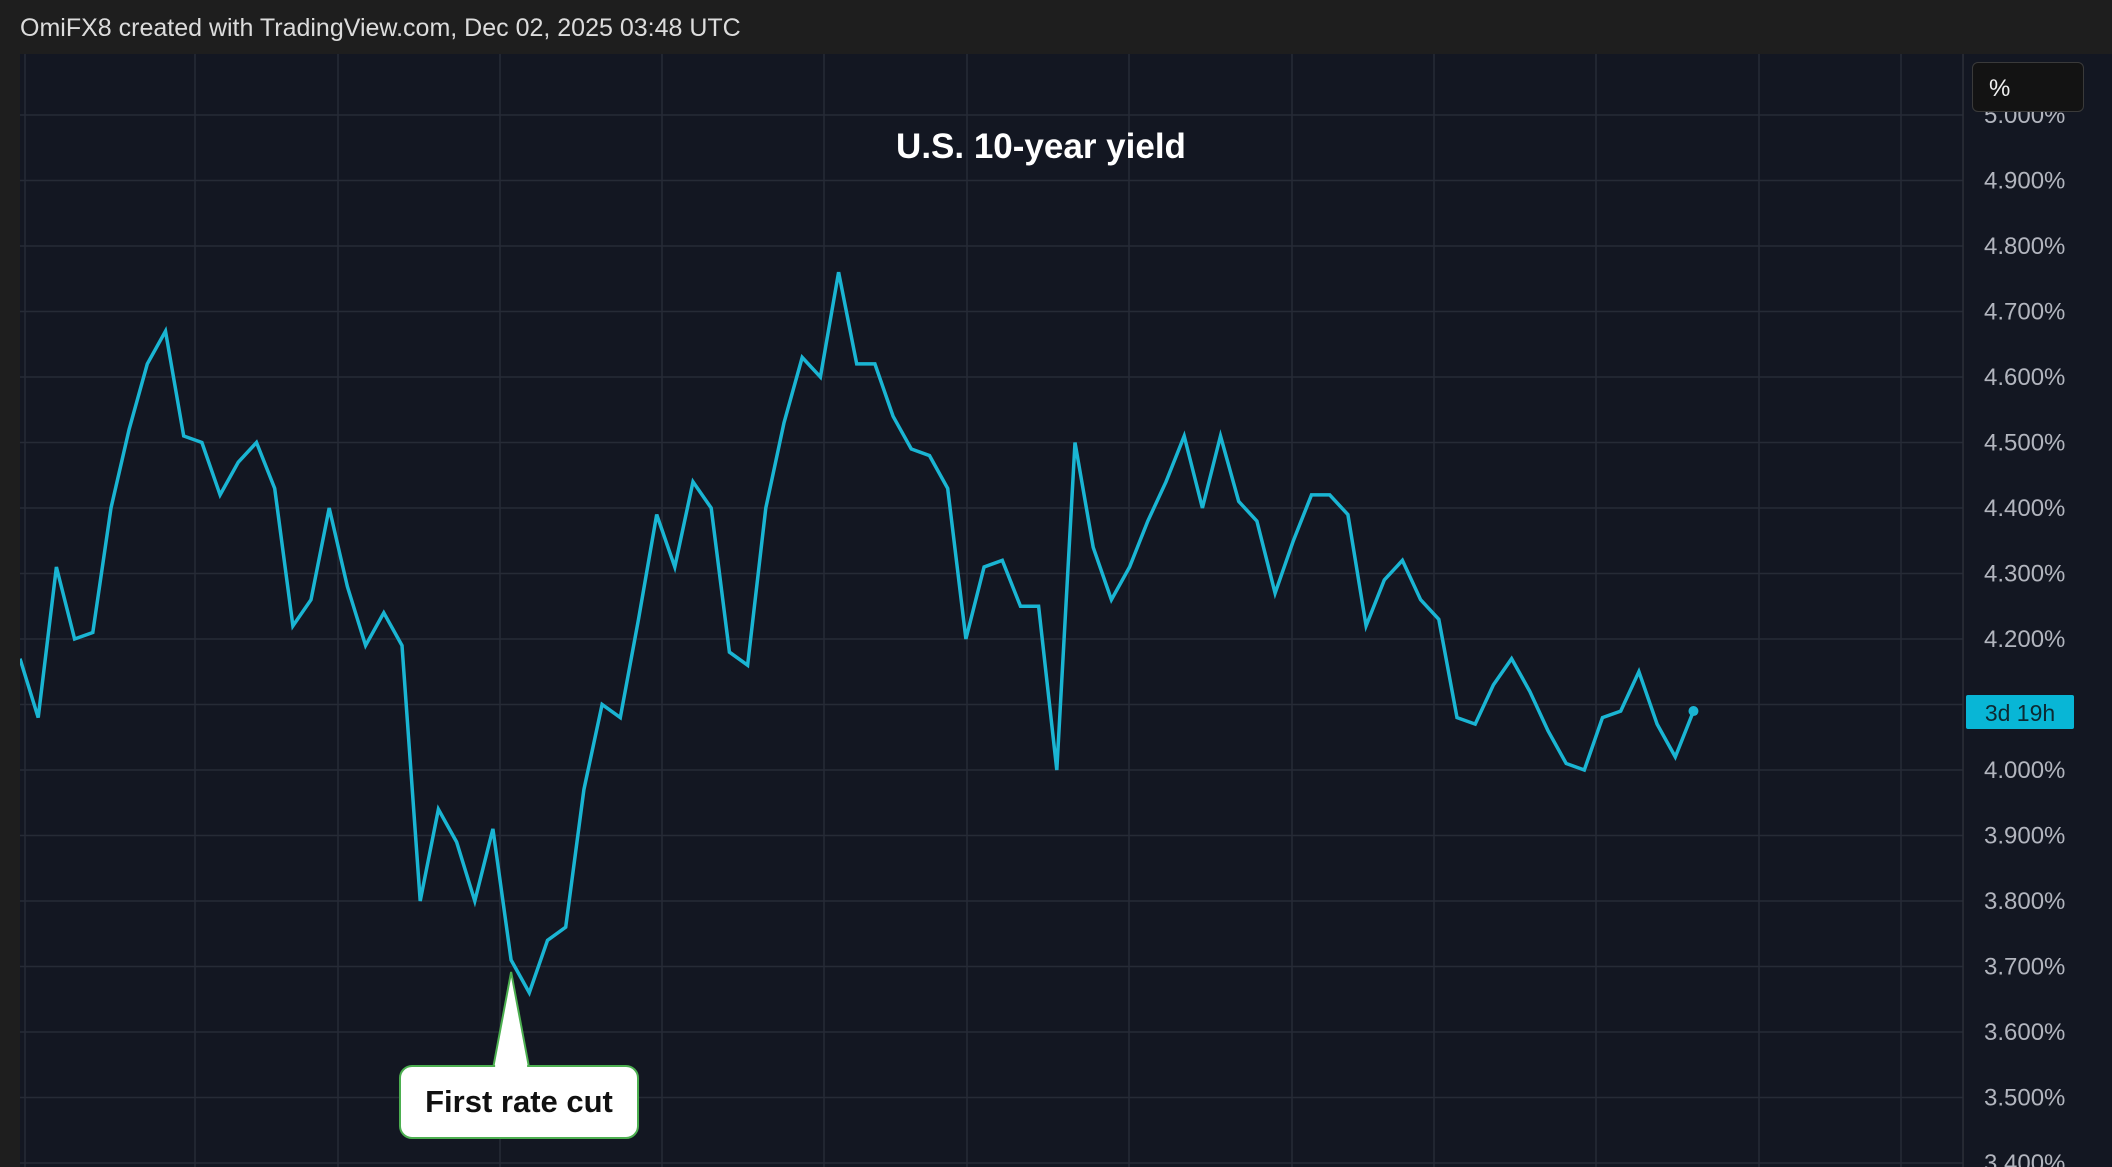  Describe the element at coordinates (2024, 443) in the screenshot. I see `y-tick-label: 4.500%` at that location.